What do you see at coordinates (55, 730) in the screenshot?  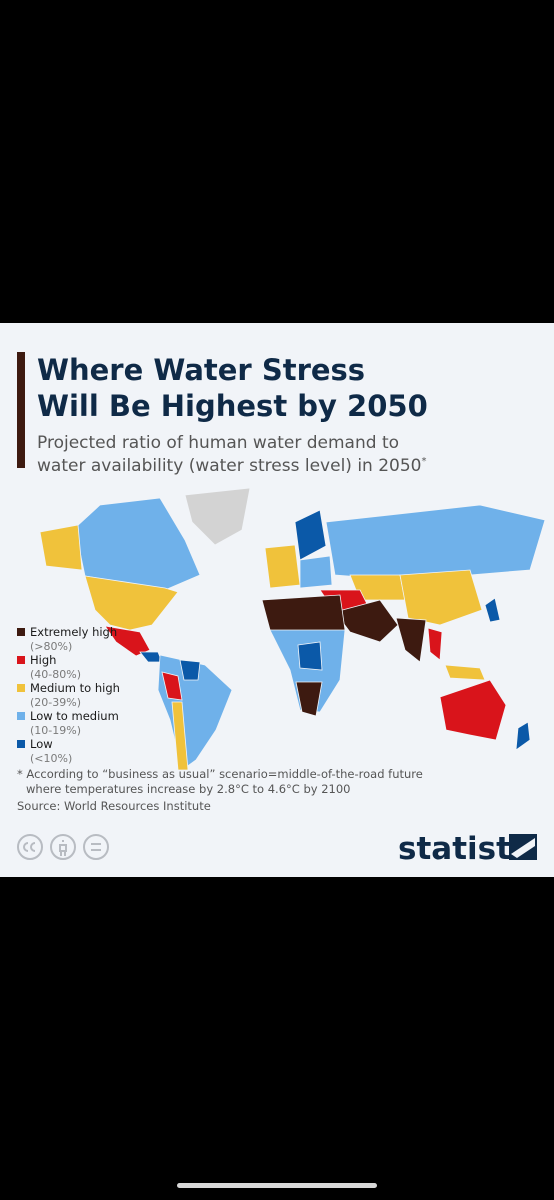 I see `legend-range: (10-19%)` at bounding box center [55, 730].